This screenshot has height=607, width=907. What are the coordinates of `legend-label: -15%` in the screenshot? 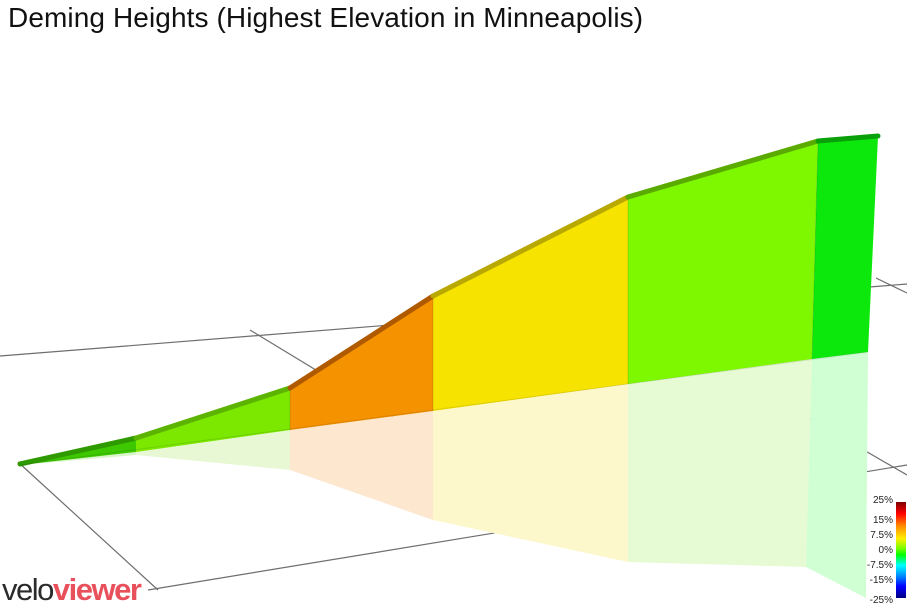 It's located at (881, 580).